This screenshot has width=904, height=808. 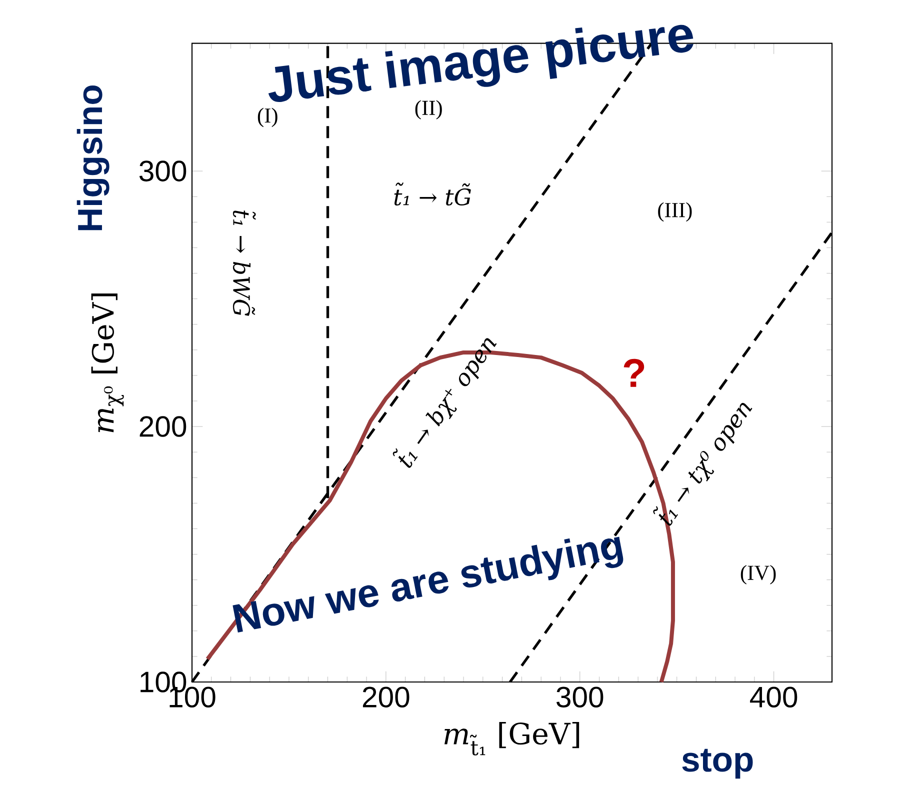 I want to click on x-tick-label: 300, so click(x=580, y=697).